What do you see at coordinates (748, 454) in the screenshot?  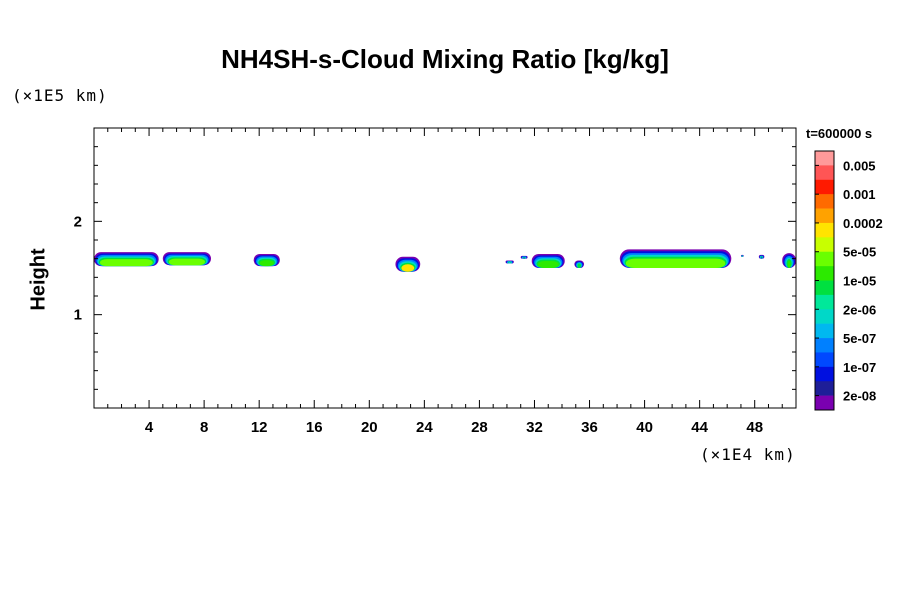 I see `x-axis-unit: (×1E4 km)` at bounding box center [748, 454].